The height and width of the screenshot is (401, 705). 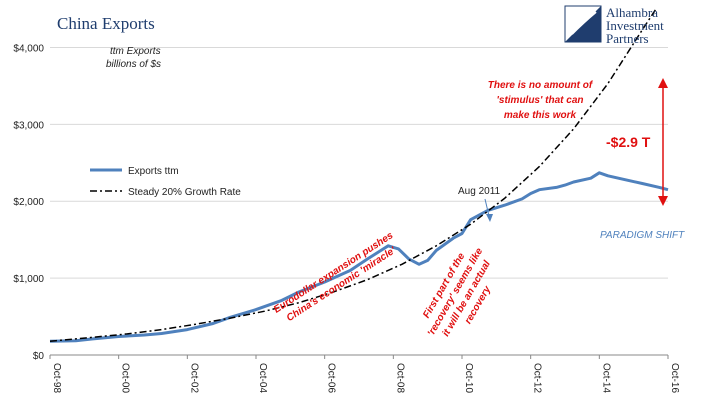 What do you see at coordinates (663, 83) in the screenshot?
I see `gap-arrow-up-icon` at bounding box center [663, 83].